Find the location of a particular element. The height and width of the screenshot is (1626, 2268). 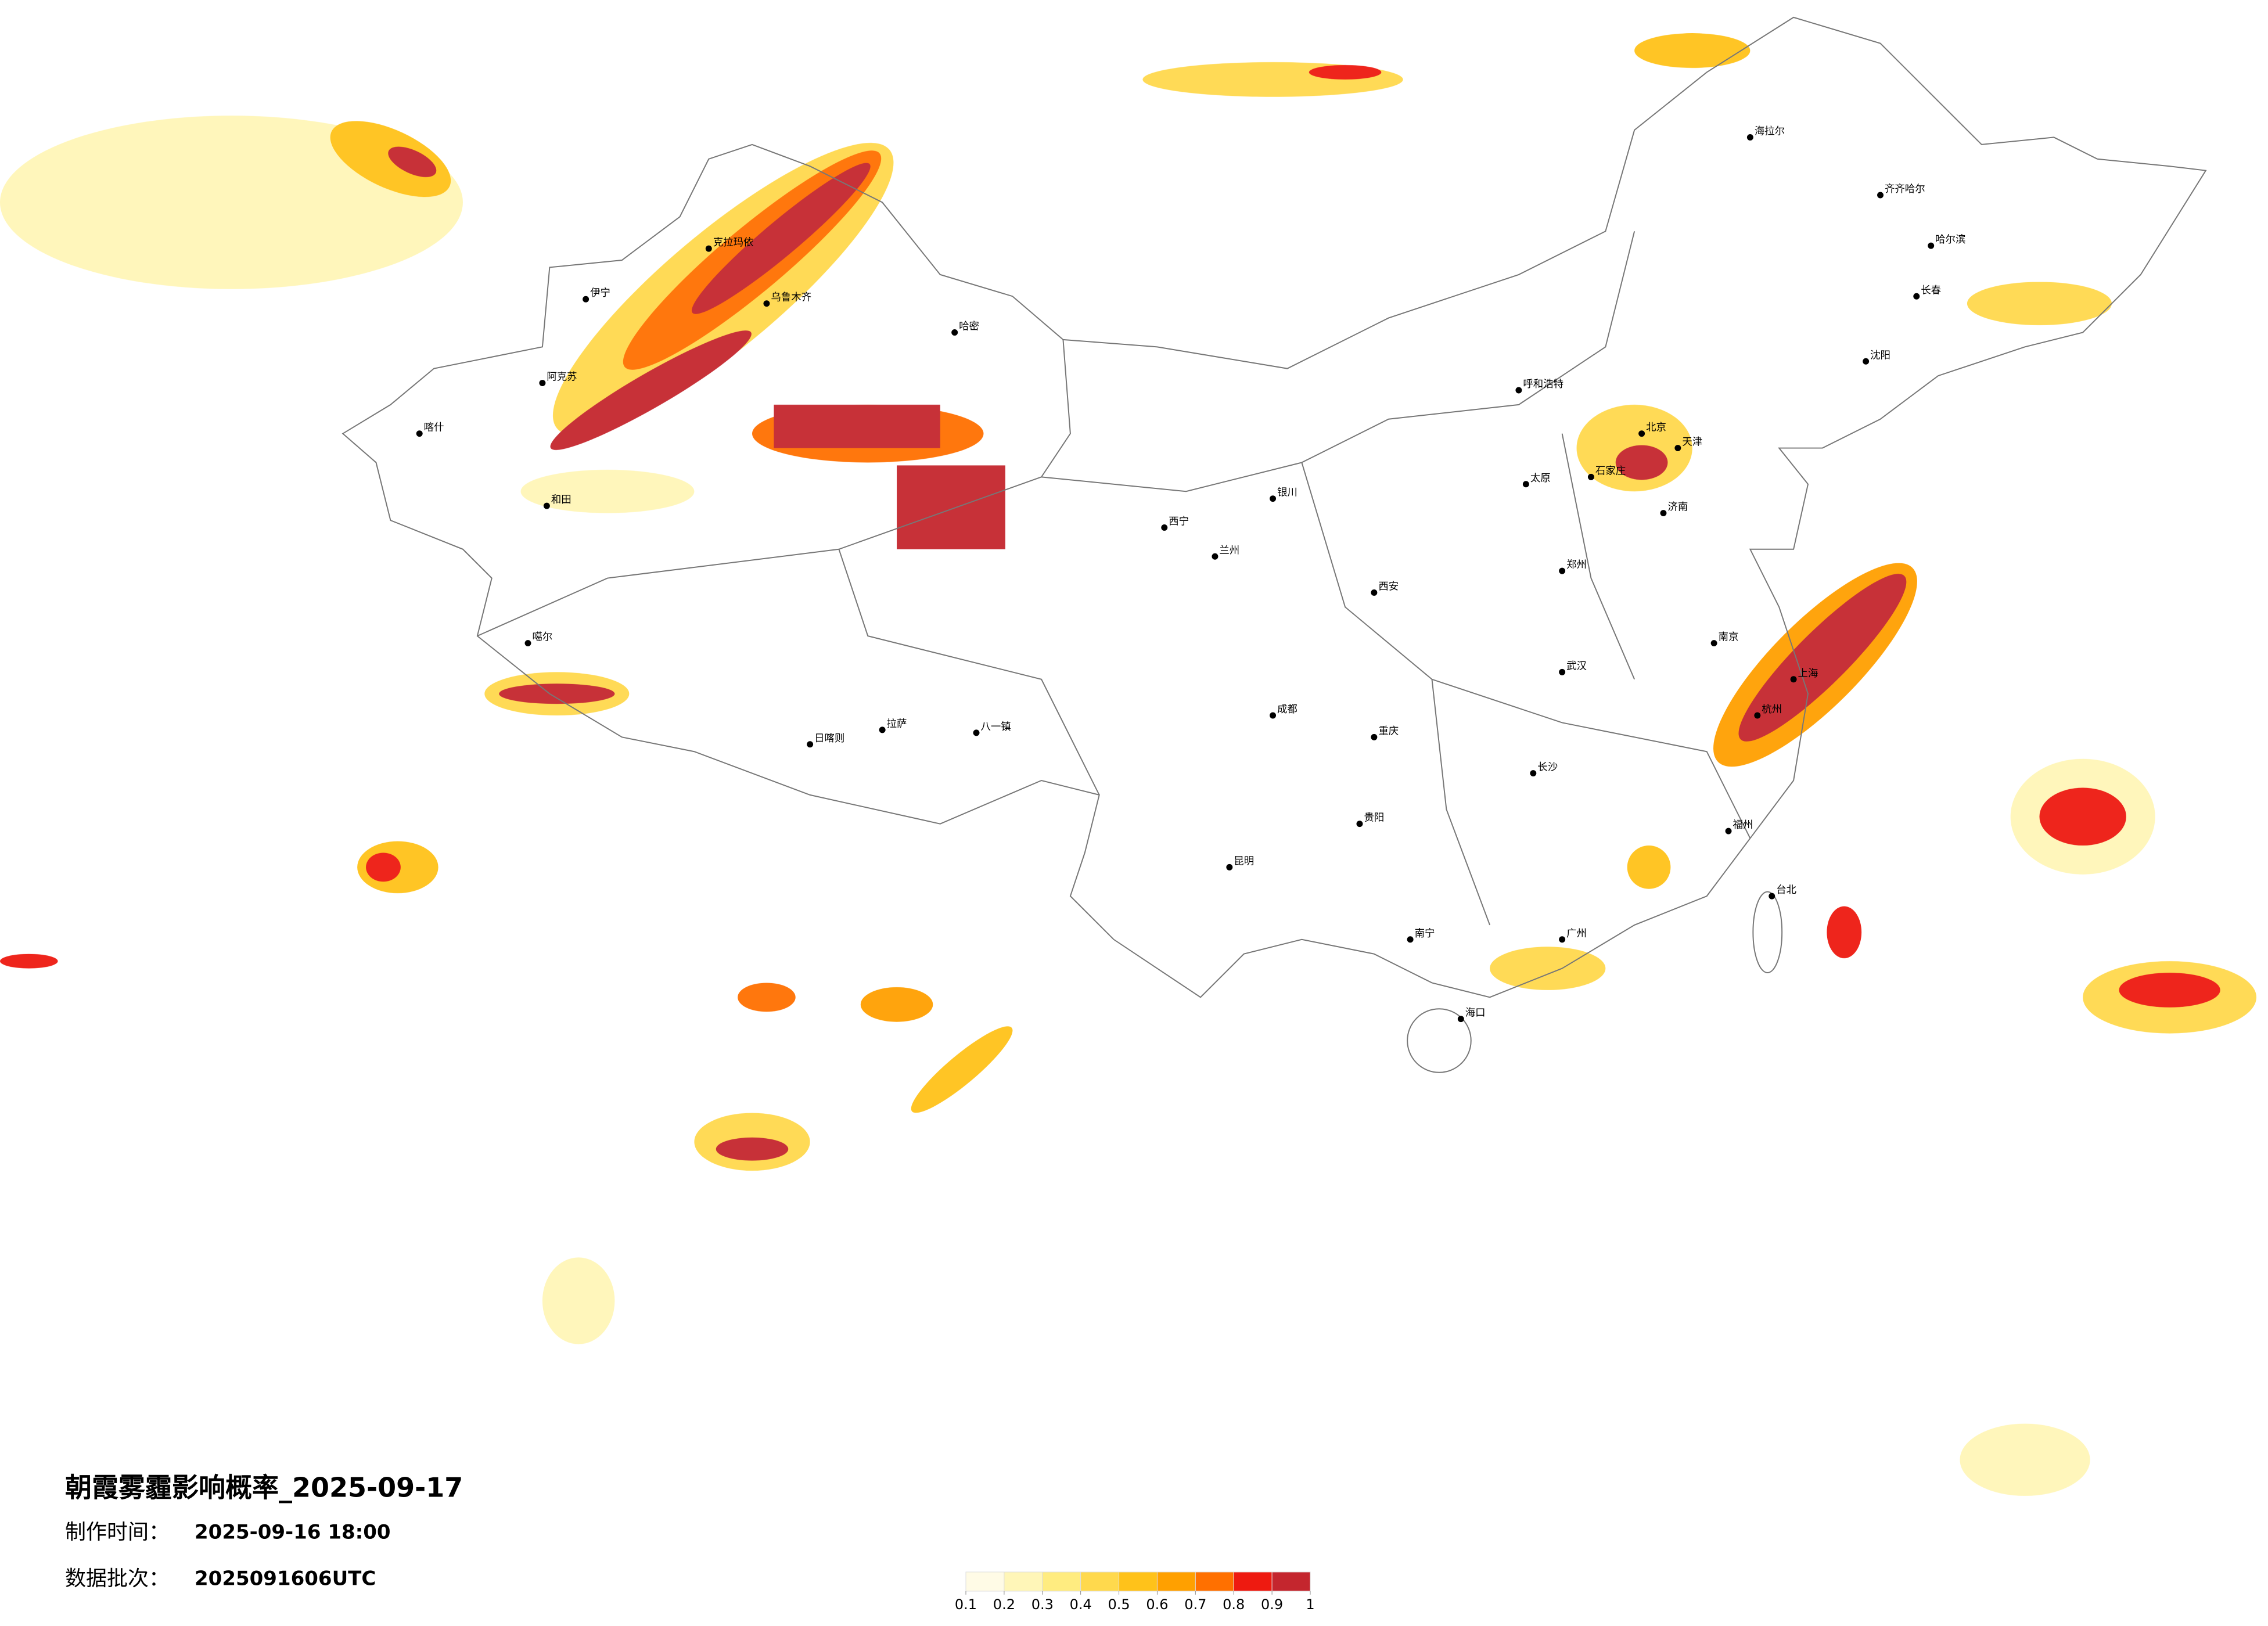

city-label: 西安 is located at coordinates (1388, 586).